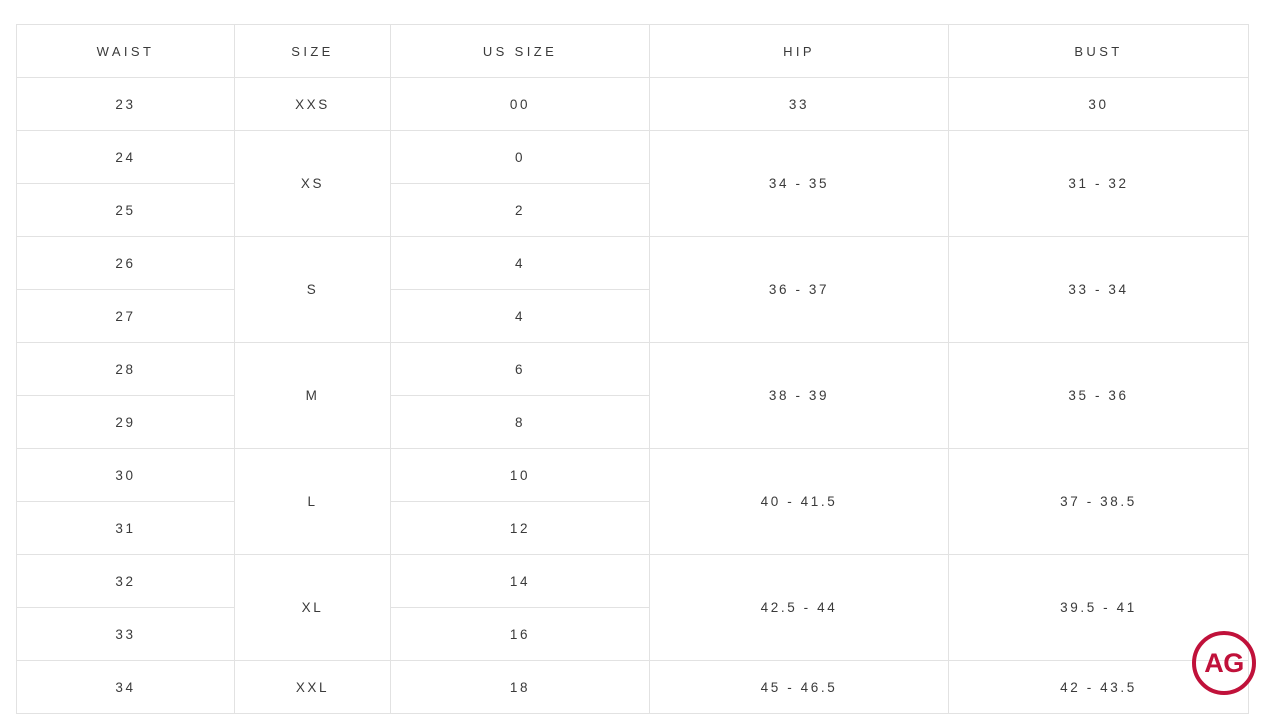 This screenshot has height=720, width=1280. What do you see at coordinates (520, 581) in the screenshot?
I see `cell-us-size: 14` at bounding box center [520, 581].